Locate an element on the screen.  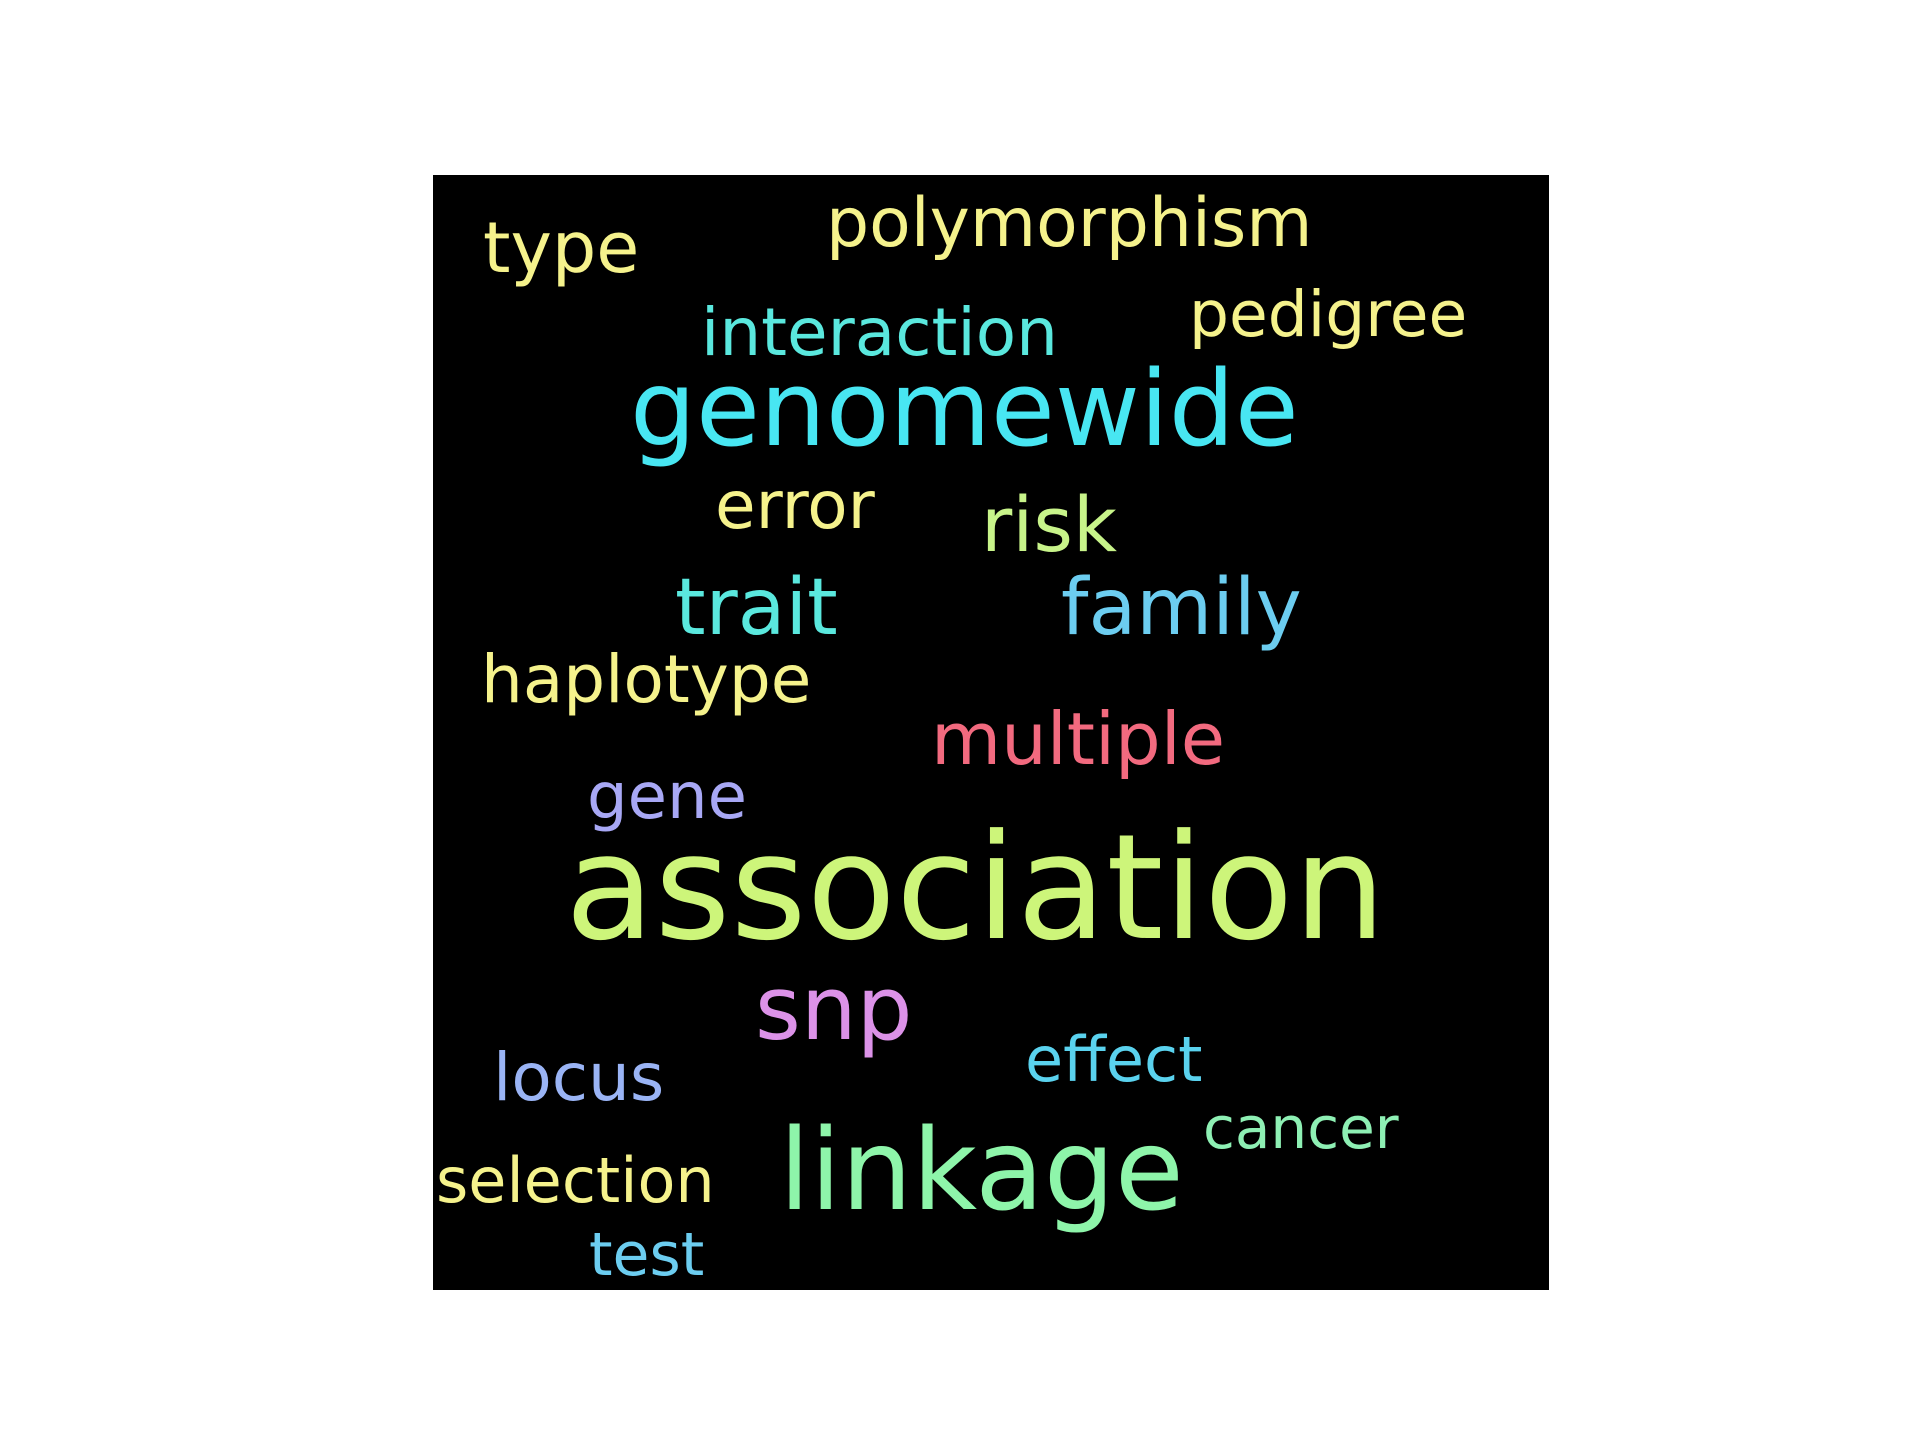
word-polymorphism: polymorphism is located at coordinates (1069, 223).